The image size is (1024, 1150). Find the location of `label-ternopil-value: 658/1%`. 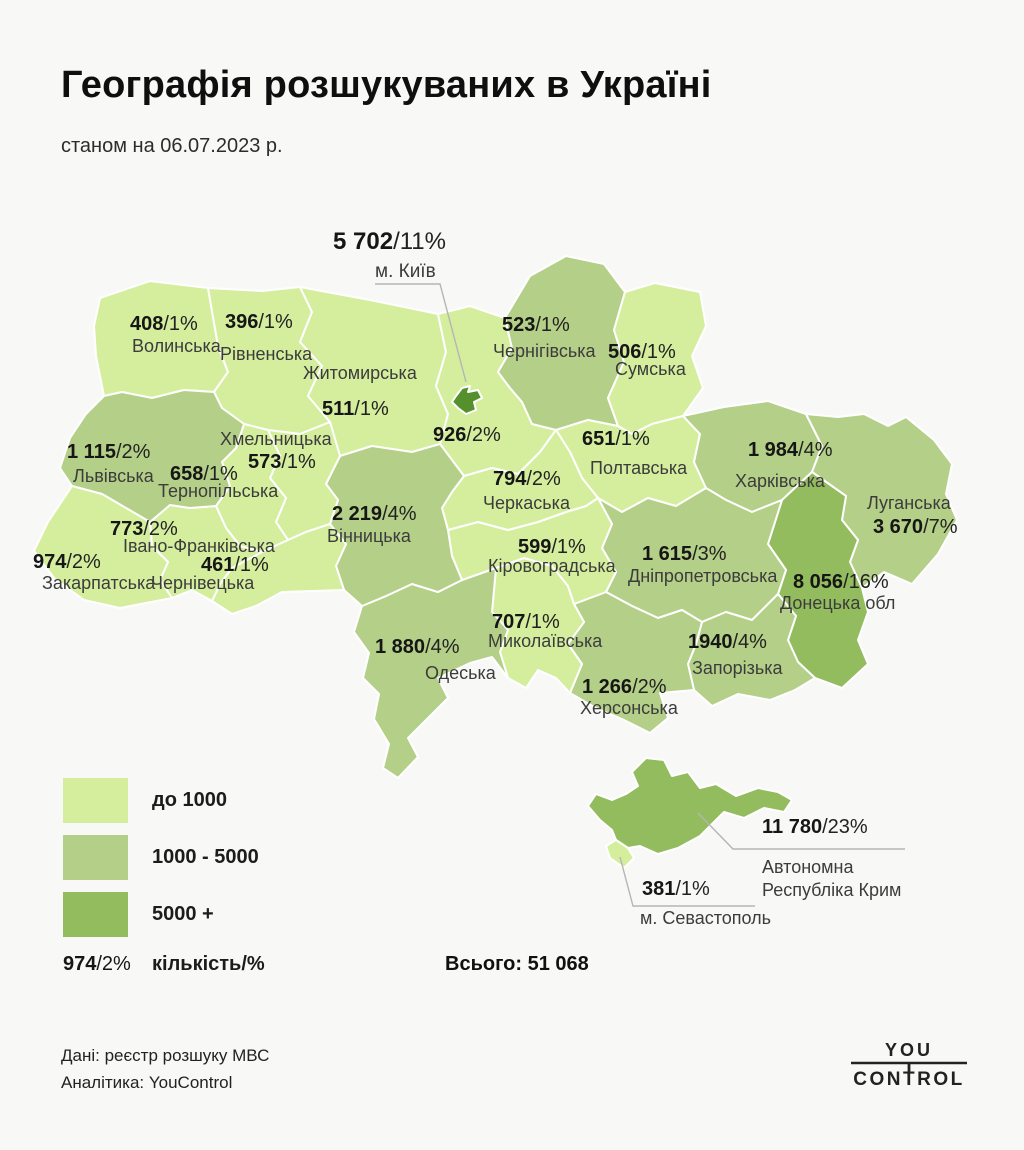

label-ternopil-value: 658/1% is located at coordinates (204, 474).